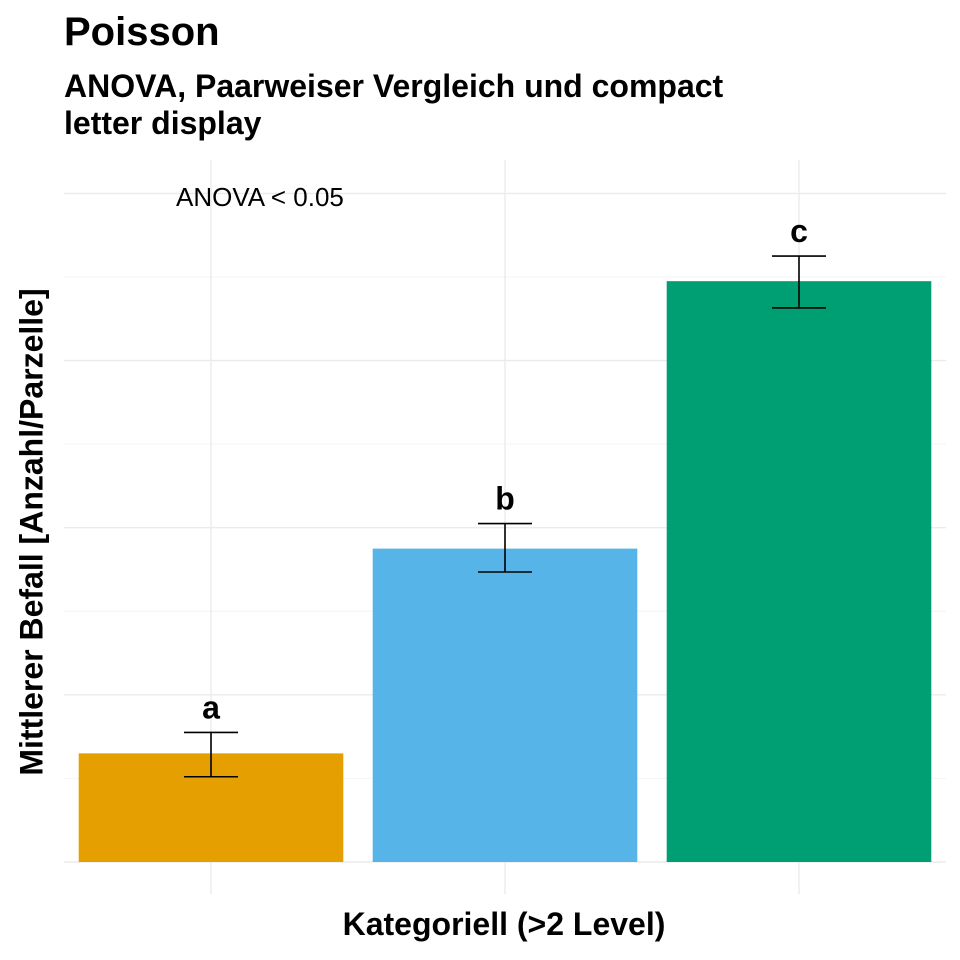  I want to click on anova-annotation: ANOVA < 0.05, so click(260, 197).